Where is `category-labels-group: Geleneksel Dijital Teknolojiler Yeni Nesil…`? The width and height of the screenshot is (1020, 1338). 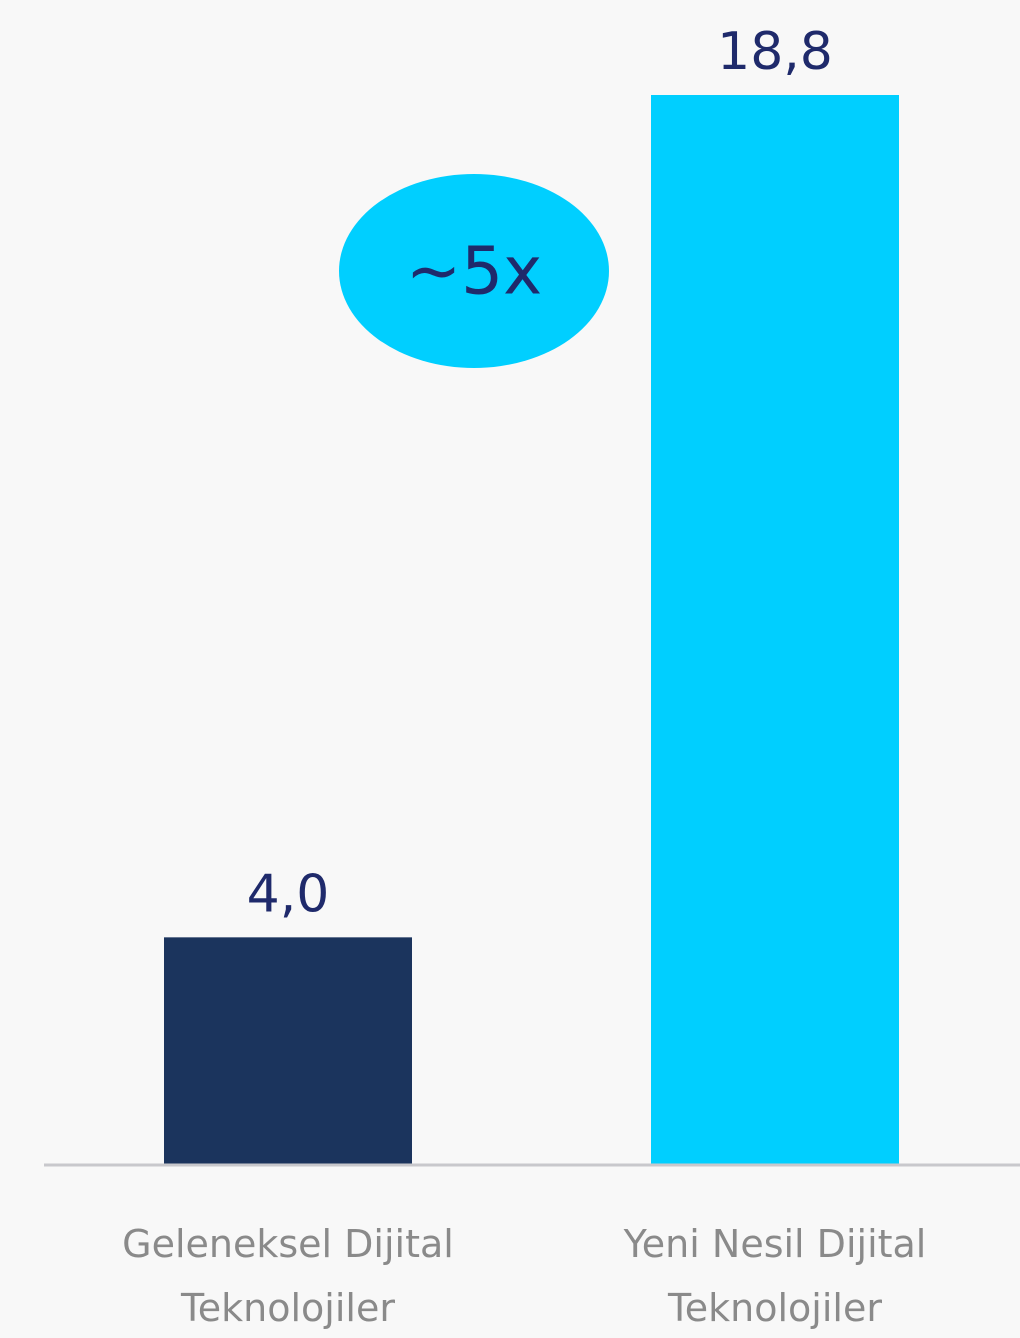
category-labels-group: Geleneksel Dijital Teknolojiler Yeni Nesil… is located at coordinates (524, 1276).